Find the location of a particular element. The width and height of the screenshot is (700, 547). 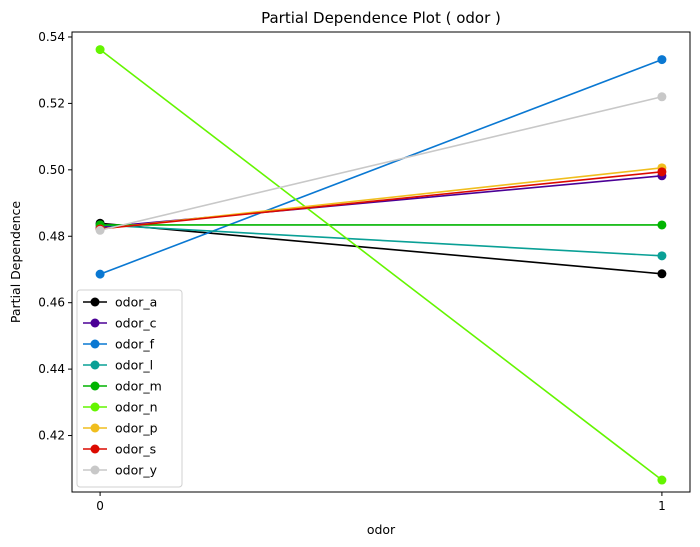

x-tick-label: 1 is located at coordinates (662, 506).